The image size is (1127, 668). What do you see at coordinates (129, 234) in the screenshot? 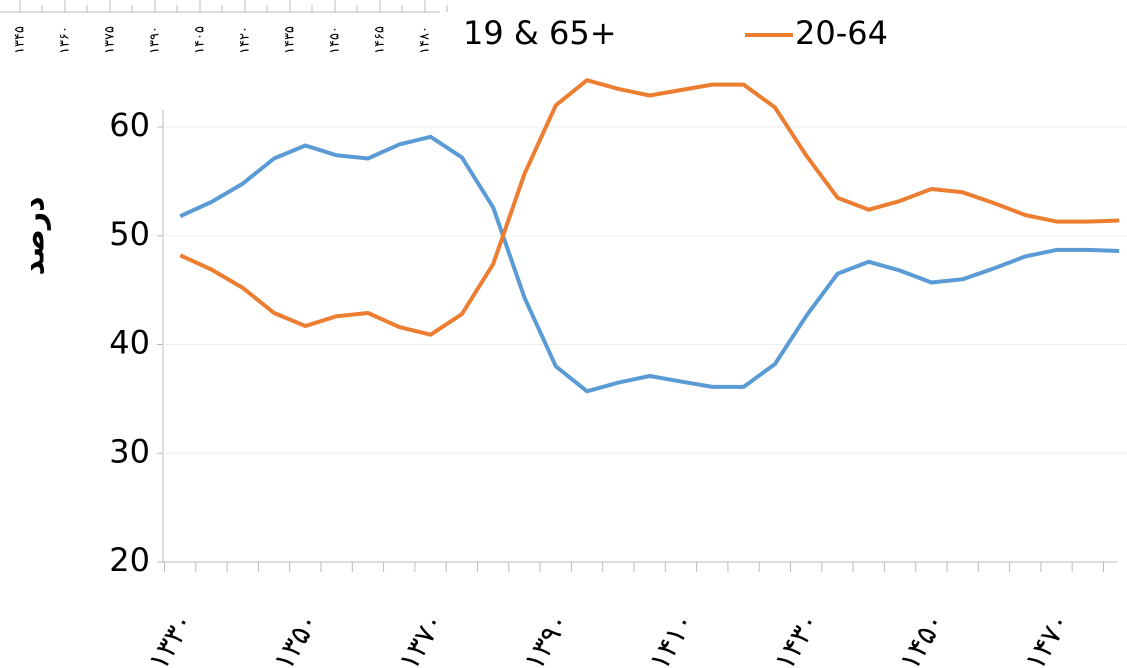
I see `y-tick-label: 50` at bounding box center [129, 234].